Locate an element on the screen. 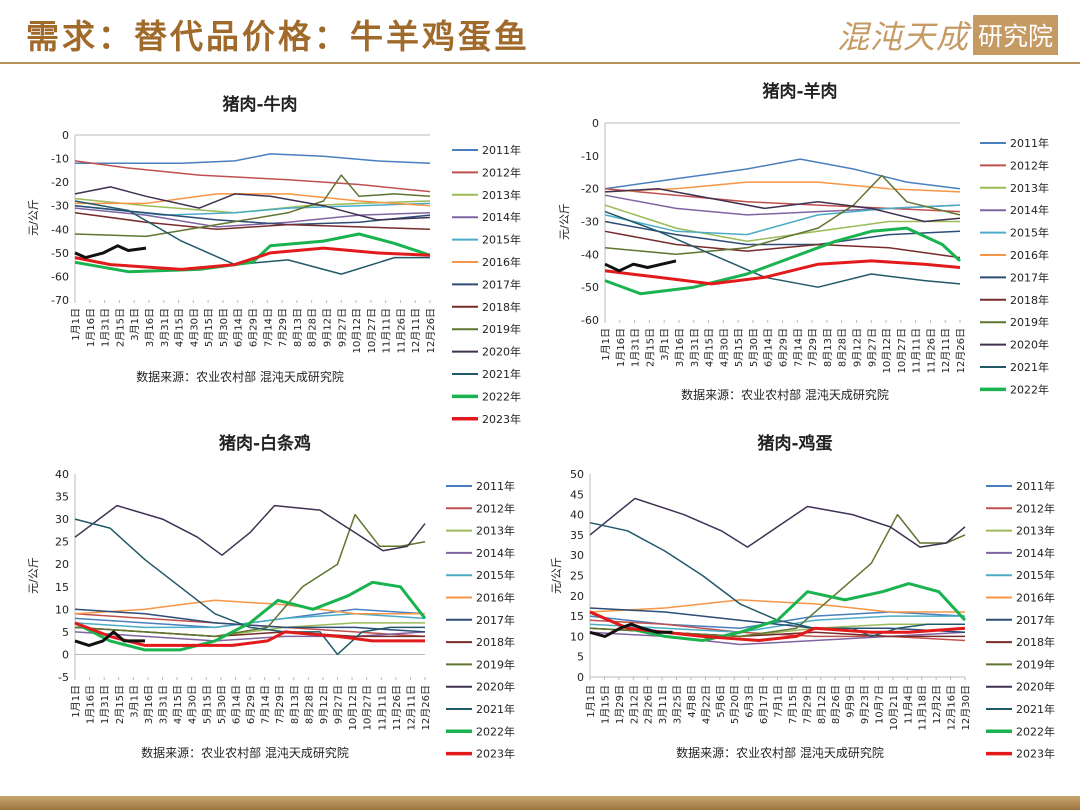 The image size is (1080, 810). x-tick-label: 10月12日 is located at coordinates (357, 330).